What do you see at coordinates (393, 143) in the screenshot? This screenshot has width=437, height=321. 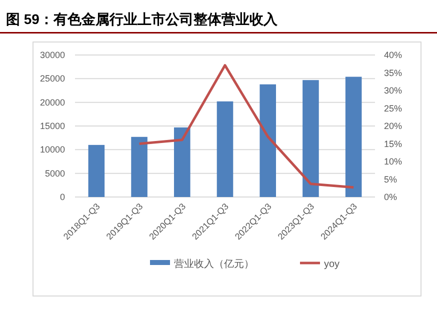 I see `y2-tick-label: 15%` at bounding box center [393, 143].